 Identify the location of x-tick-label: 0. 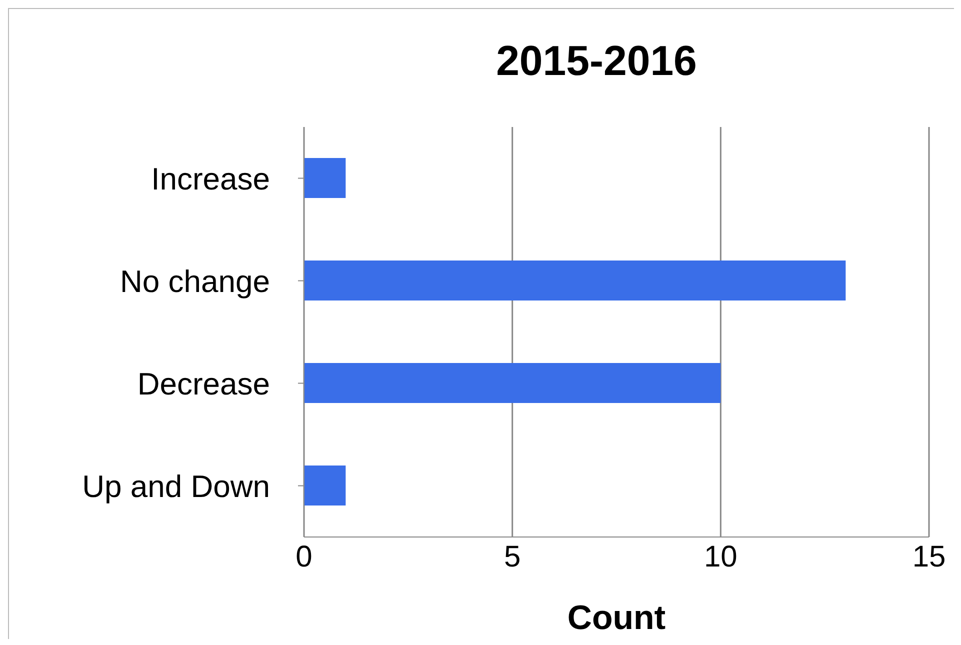
(304, 557).